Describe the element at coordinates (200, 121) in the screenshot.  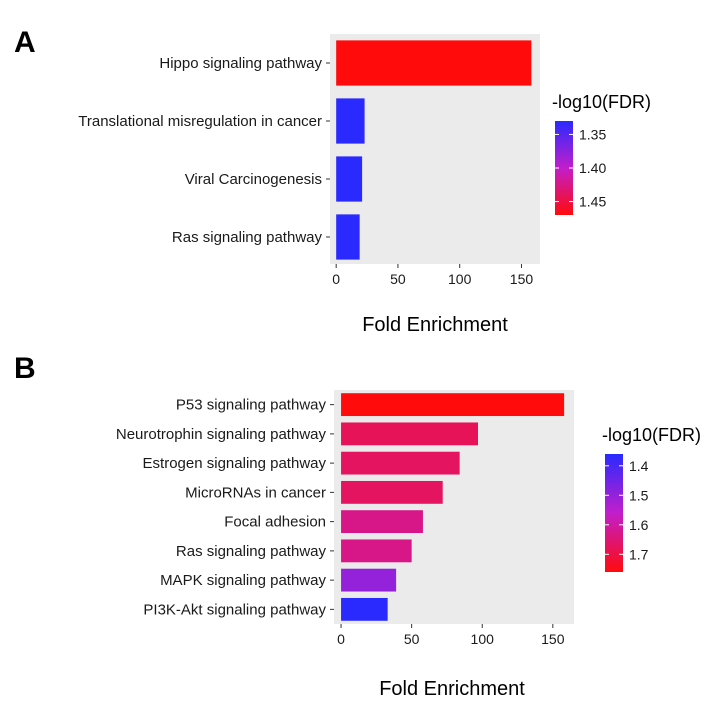
I see `category-label: Translational misregulation in cancer` at that location.